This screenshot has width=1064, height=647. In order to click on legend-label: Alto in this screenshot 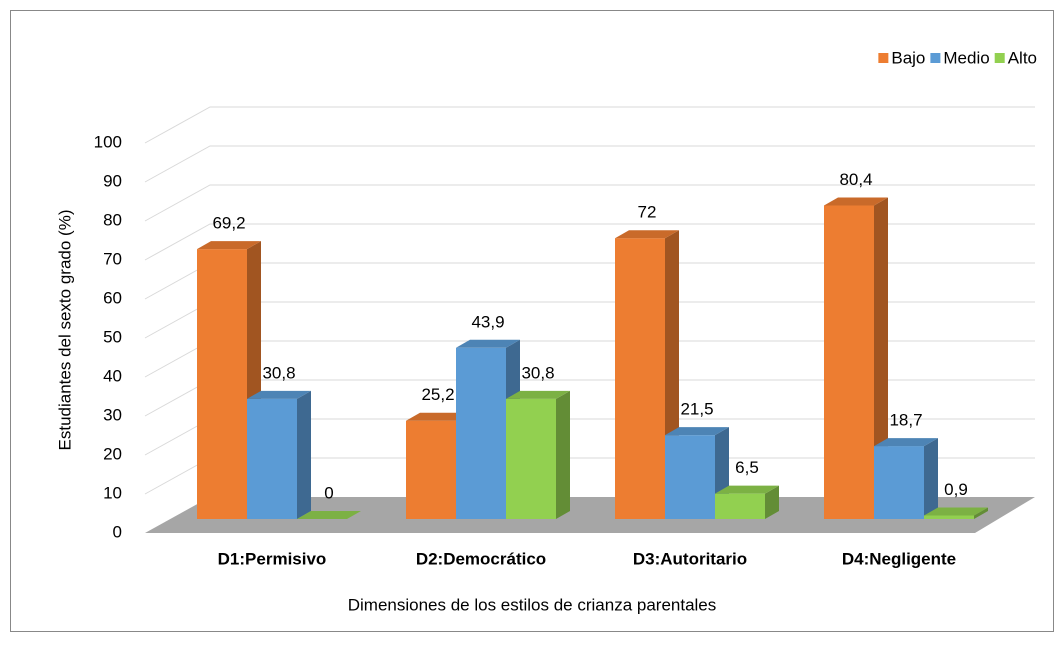, I will do `click(1022, 57)`.